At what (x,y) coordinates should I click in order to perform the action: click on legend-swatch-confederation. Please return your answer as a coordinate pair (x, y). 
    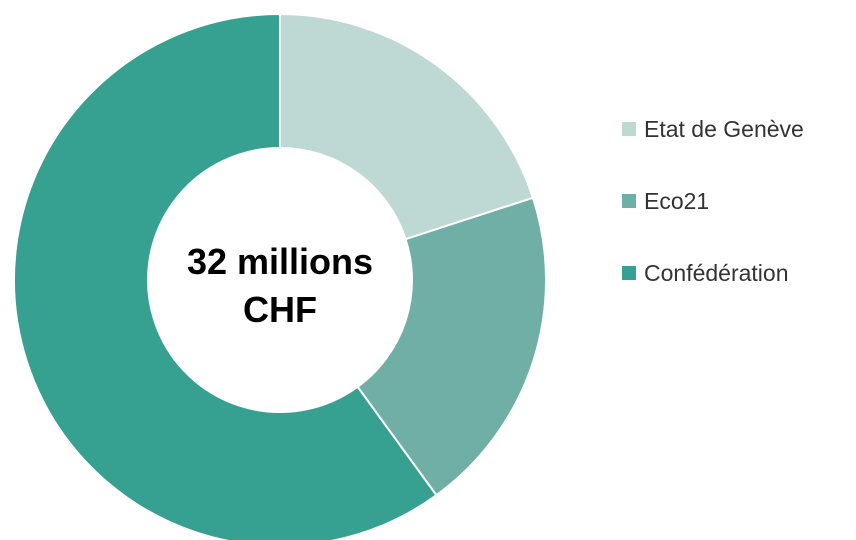
    Looking at the image, I should click on (629, 273).